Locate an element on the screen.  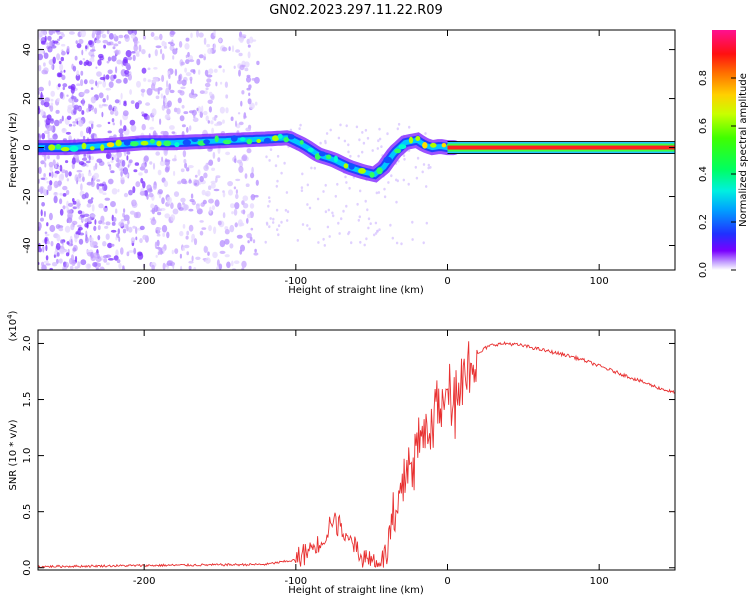
colorbar-gradient is located at coordinates (724, 150).